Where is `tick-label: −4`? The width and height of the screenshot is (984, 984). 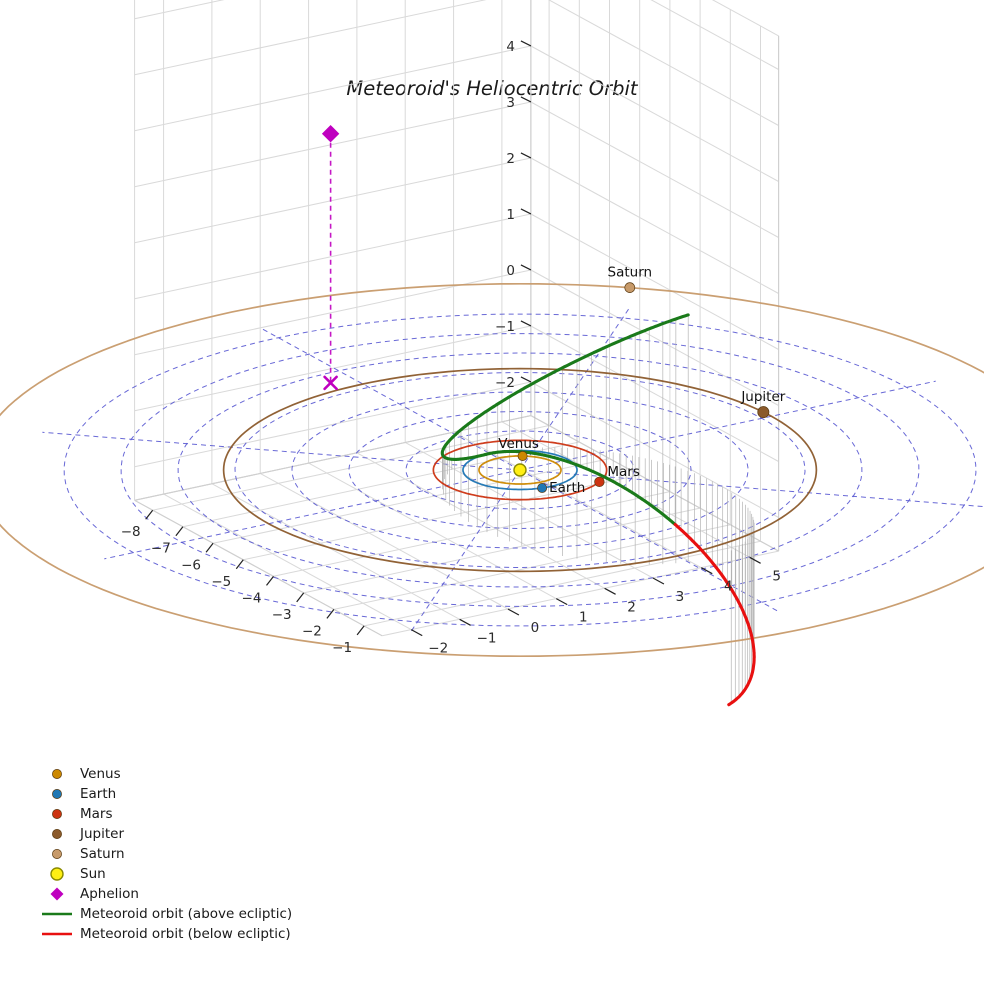 tick-label: −4 is located at coordinates (252, 598).